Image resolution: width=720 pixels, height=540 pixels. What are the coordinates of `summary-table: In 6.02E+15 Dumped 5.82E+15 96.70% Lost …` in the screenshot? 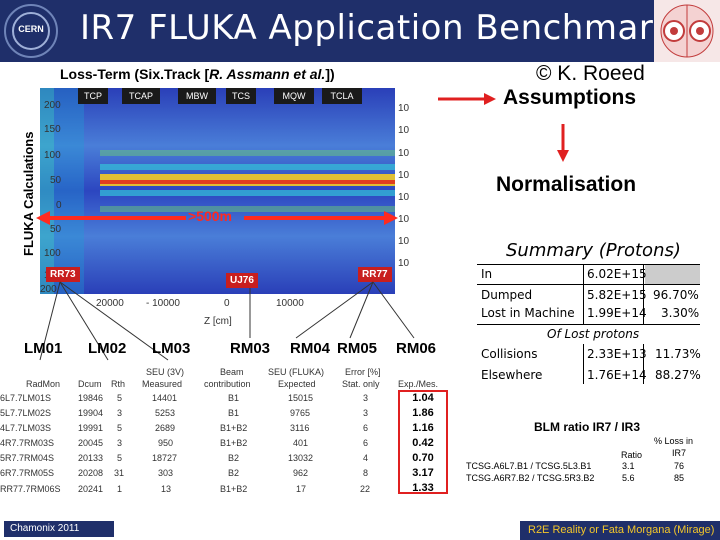 It's located at (589, 324).